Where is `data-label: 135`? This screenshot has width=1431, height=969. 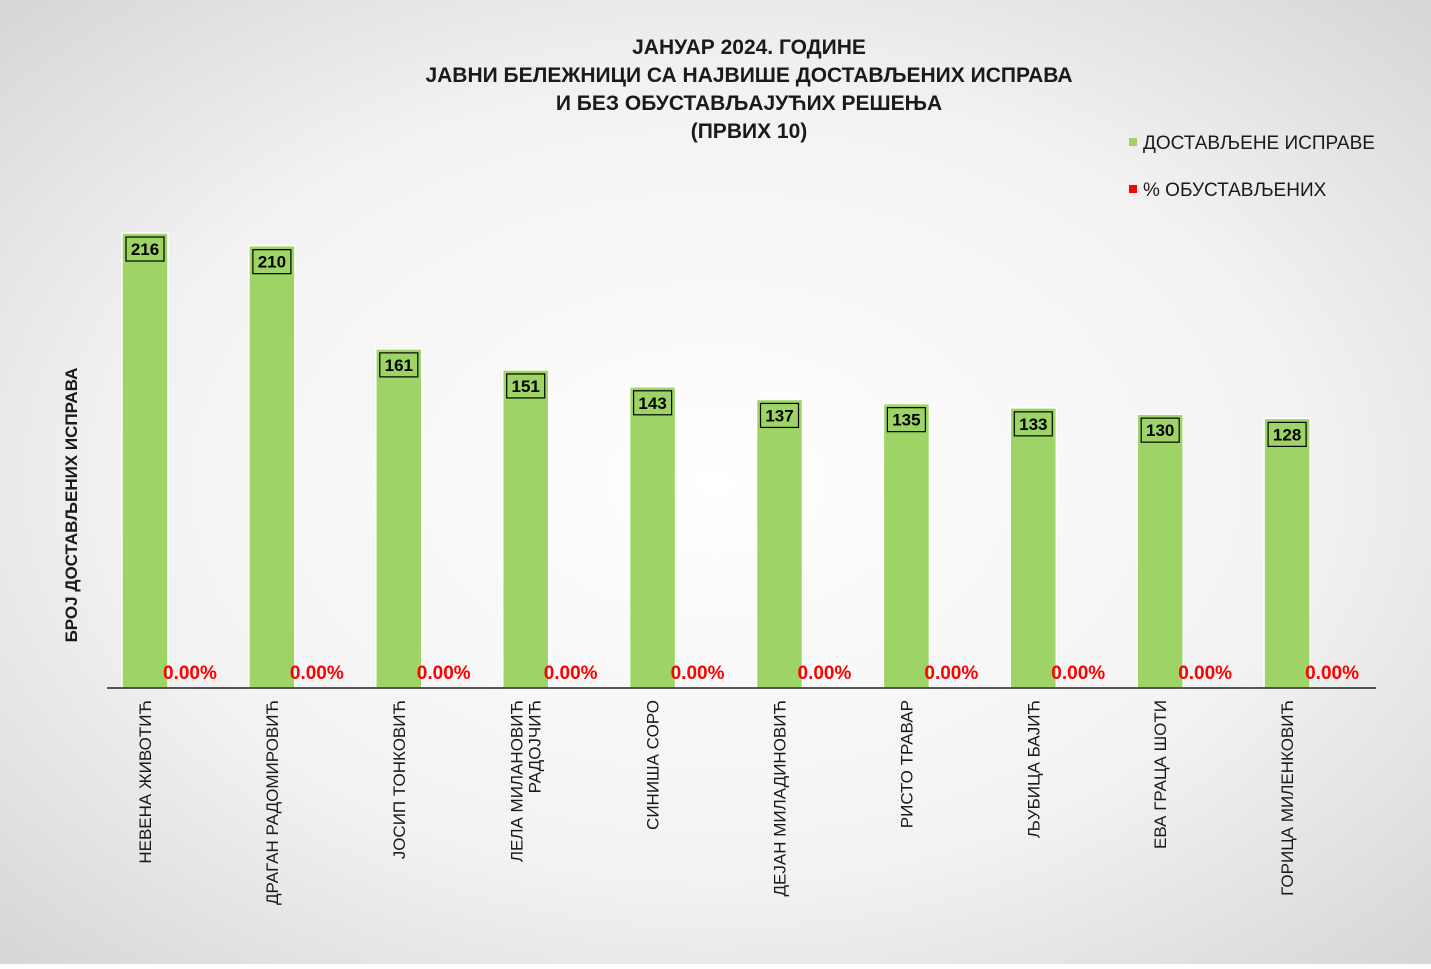 data-label: 135 is located at coordinates (906, 420).